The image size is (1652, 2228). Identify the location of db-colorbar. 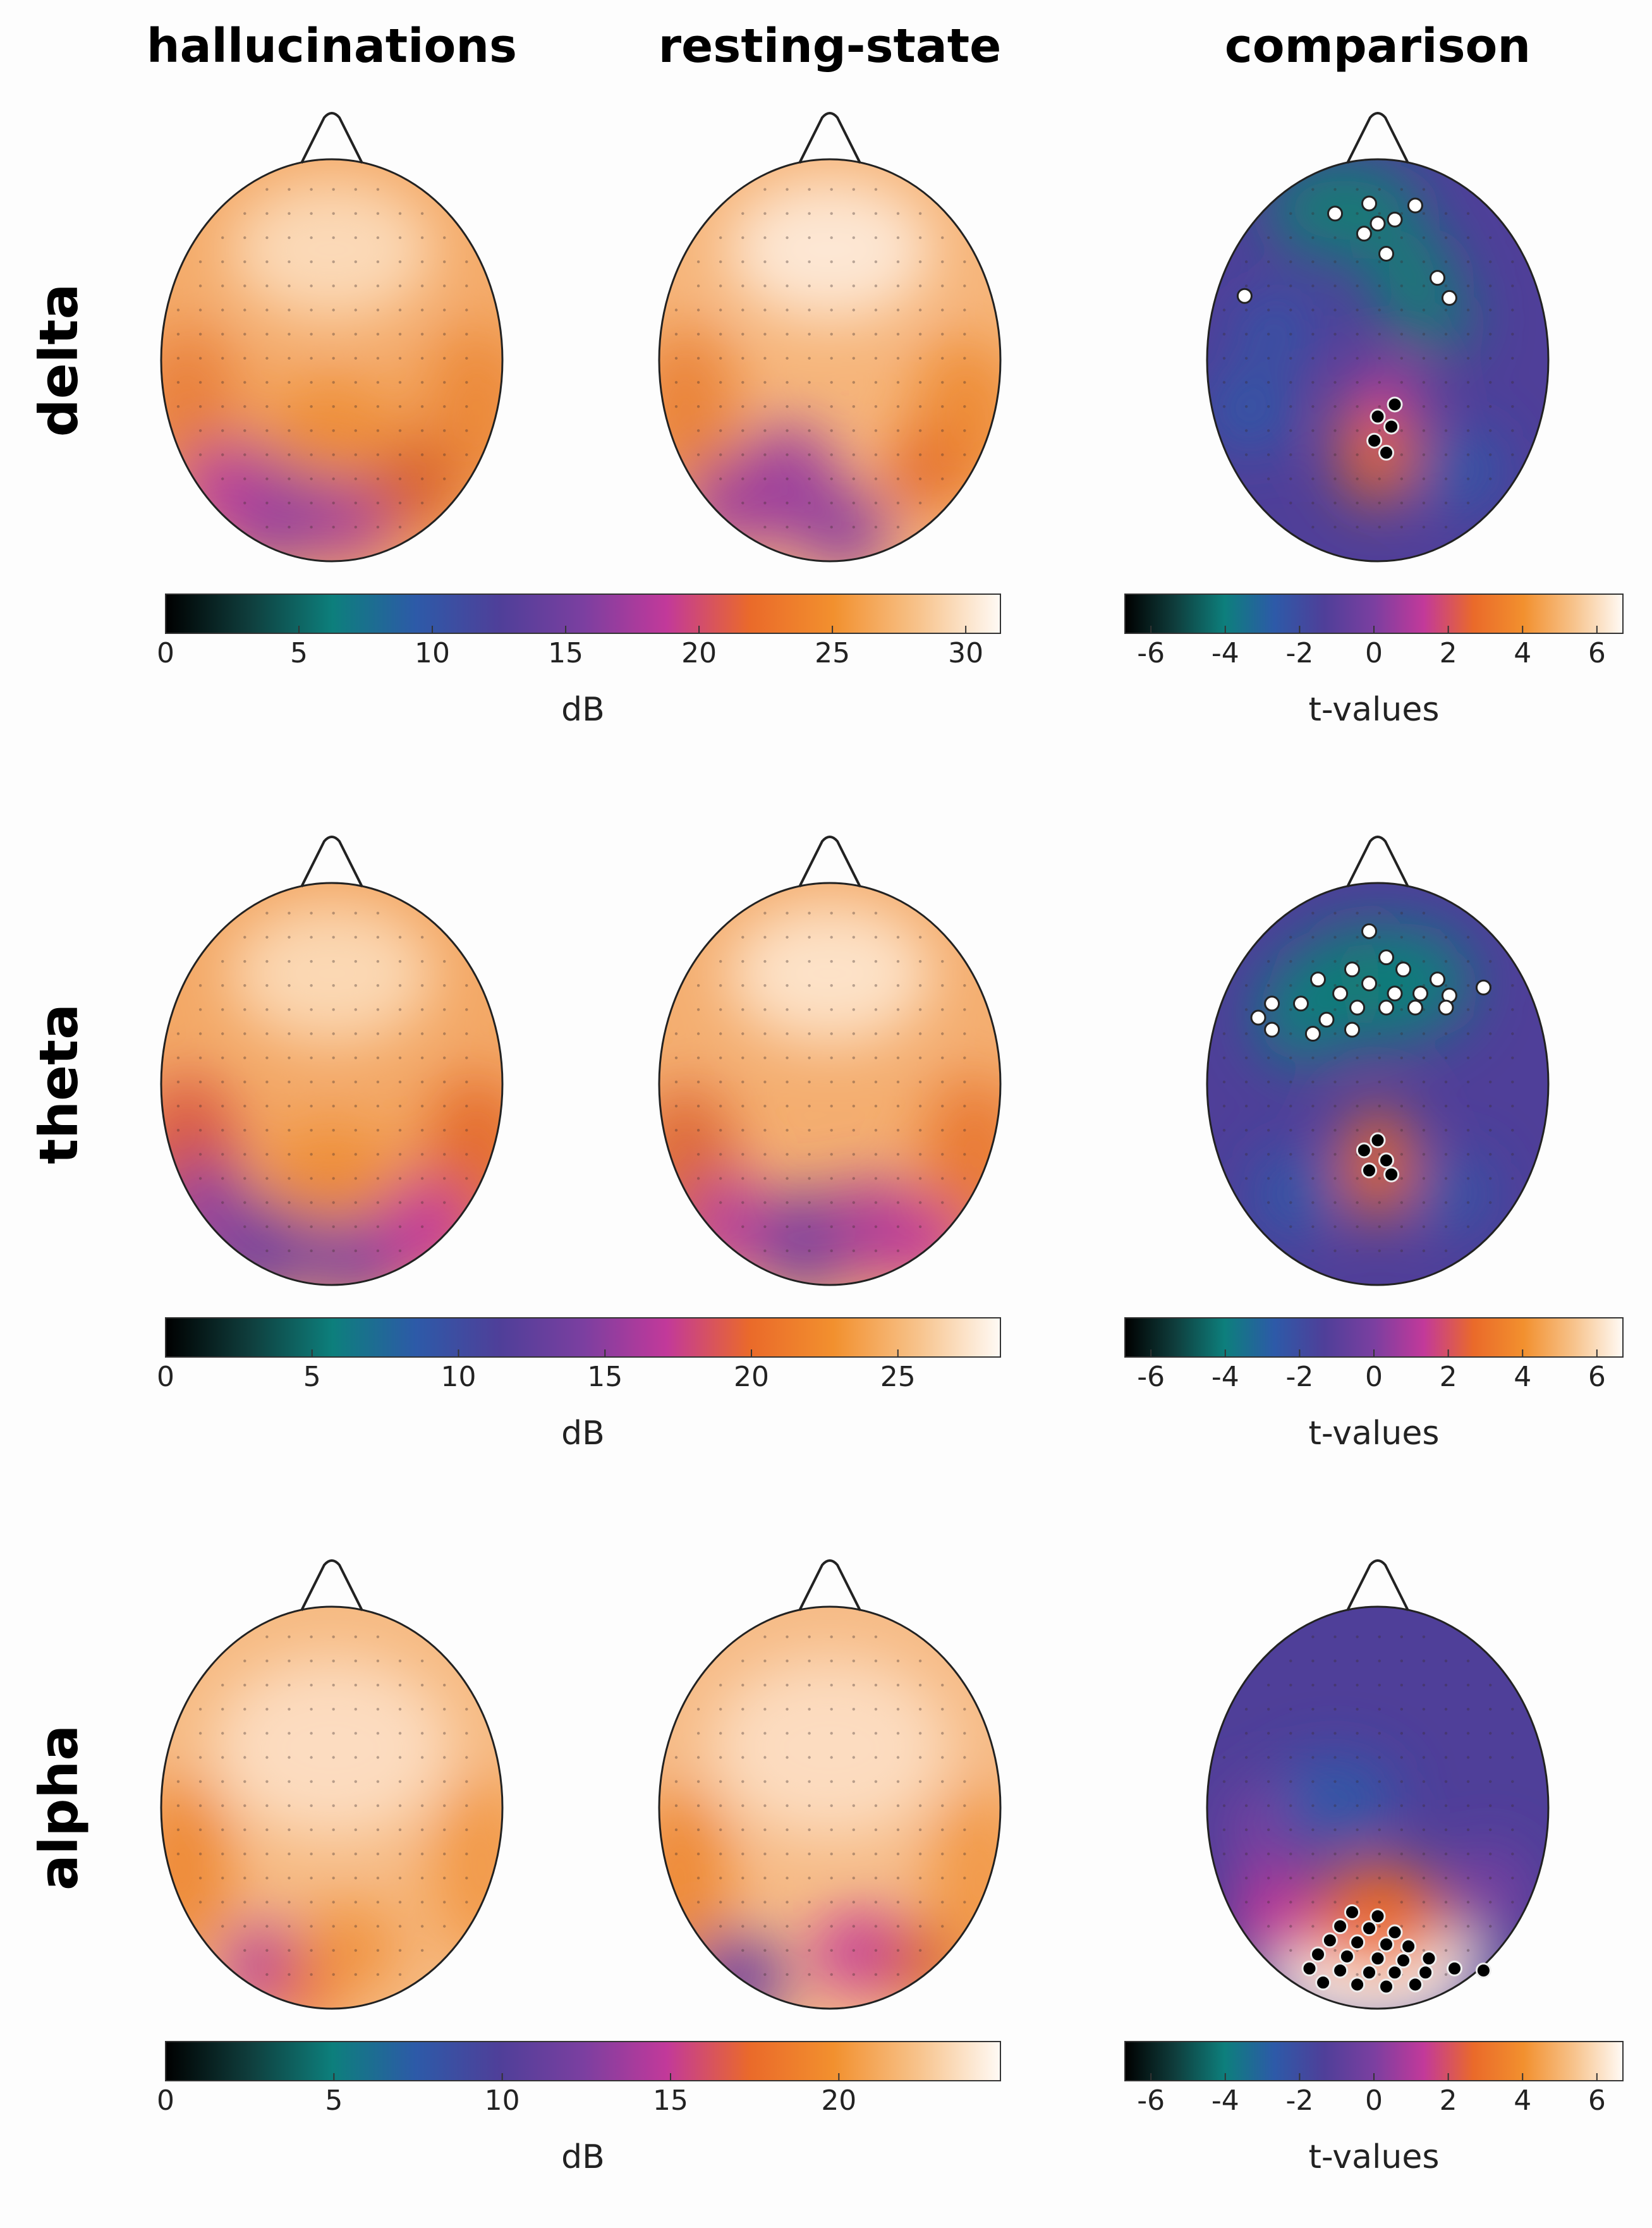
(583, 2061).